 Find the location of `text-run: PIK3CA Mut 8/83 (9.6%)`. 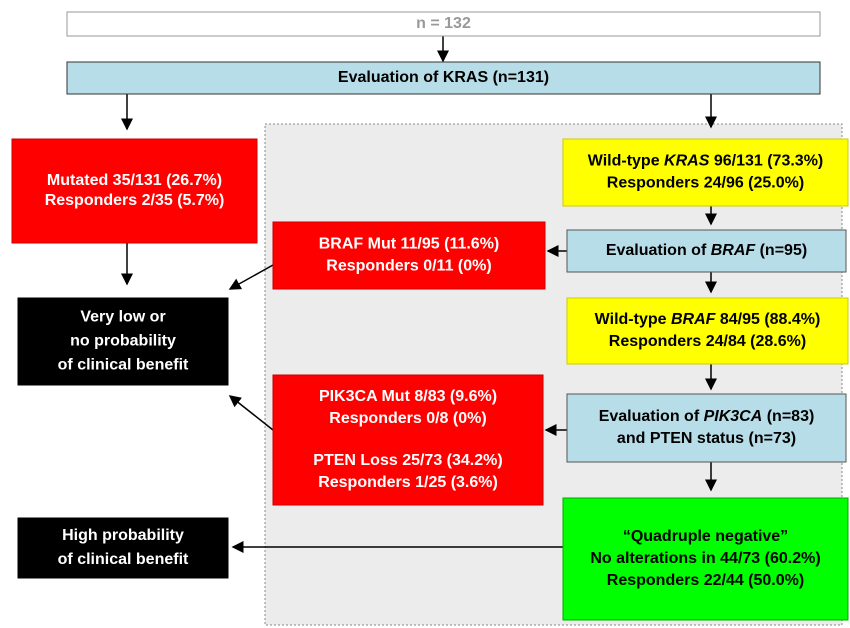

text-run: PIK3CA Mut 8/83 (9.6%) is located at coordinates (408, 396).